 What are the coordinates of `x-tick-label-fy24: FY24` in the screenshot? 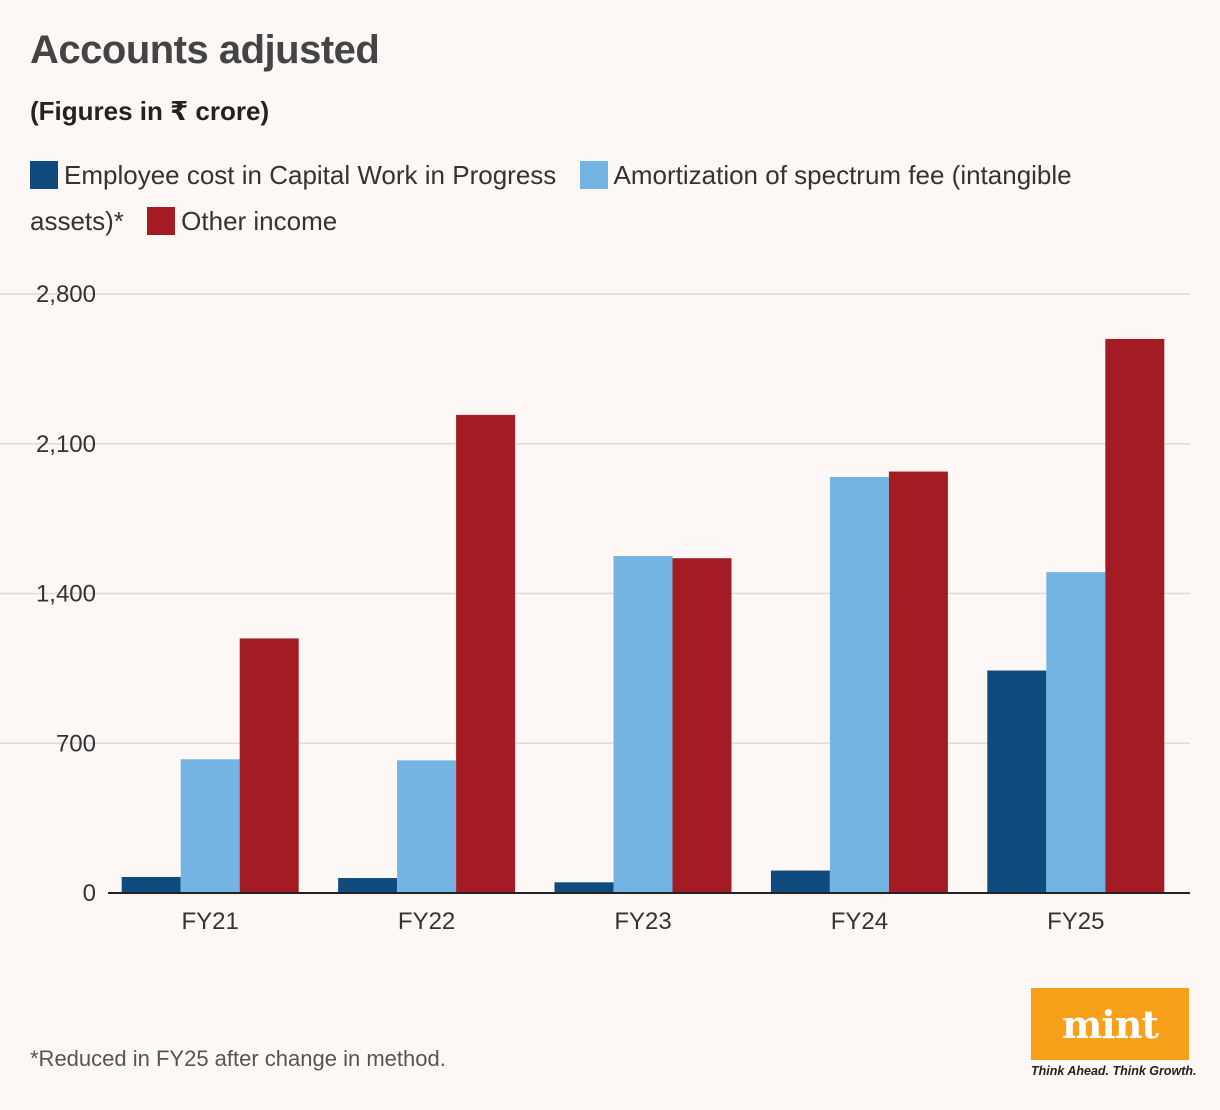 It's located at (859, 921).